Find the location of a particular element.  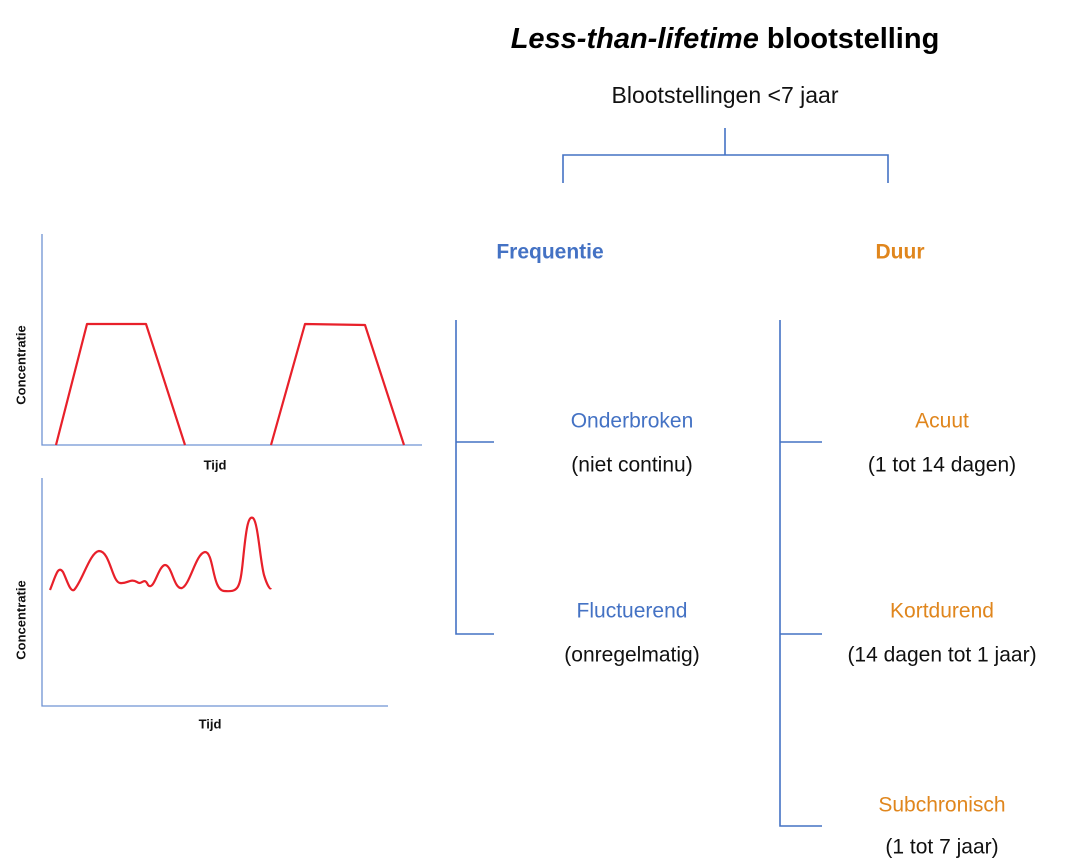

top-bracket is located at coordinates (725, 155).